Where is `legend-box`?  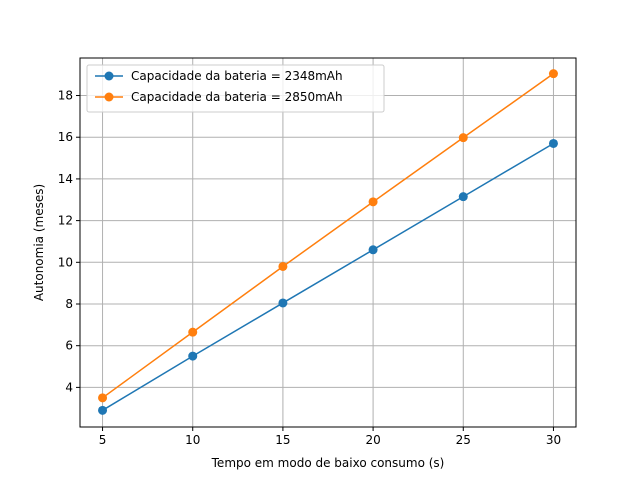 legend-box is located at coordinates (235, 88).